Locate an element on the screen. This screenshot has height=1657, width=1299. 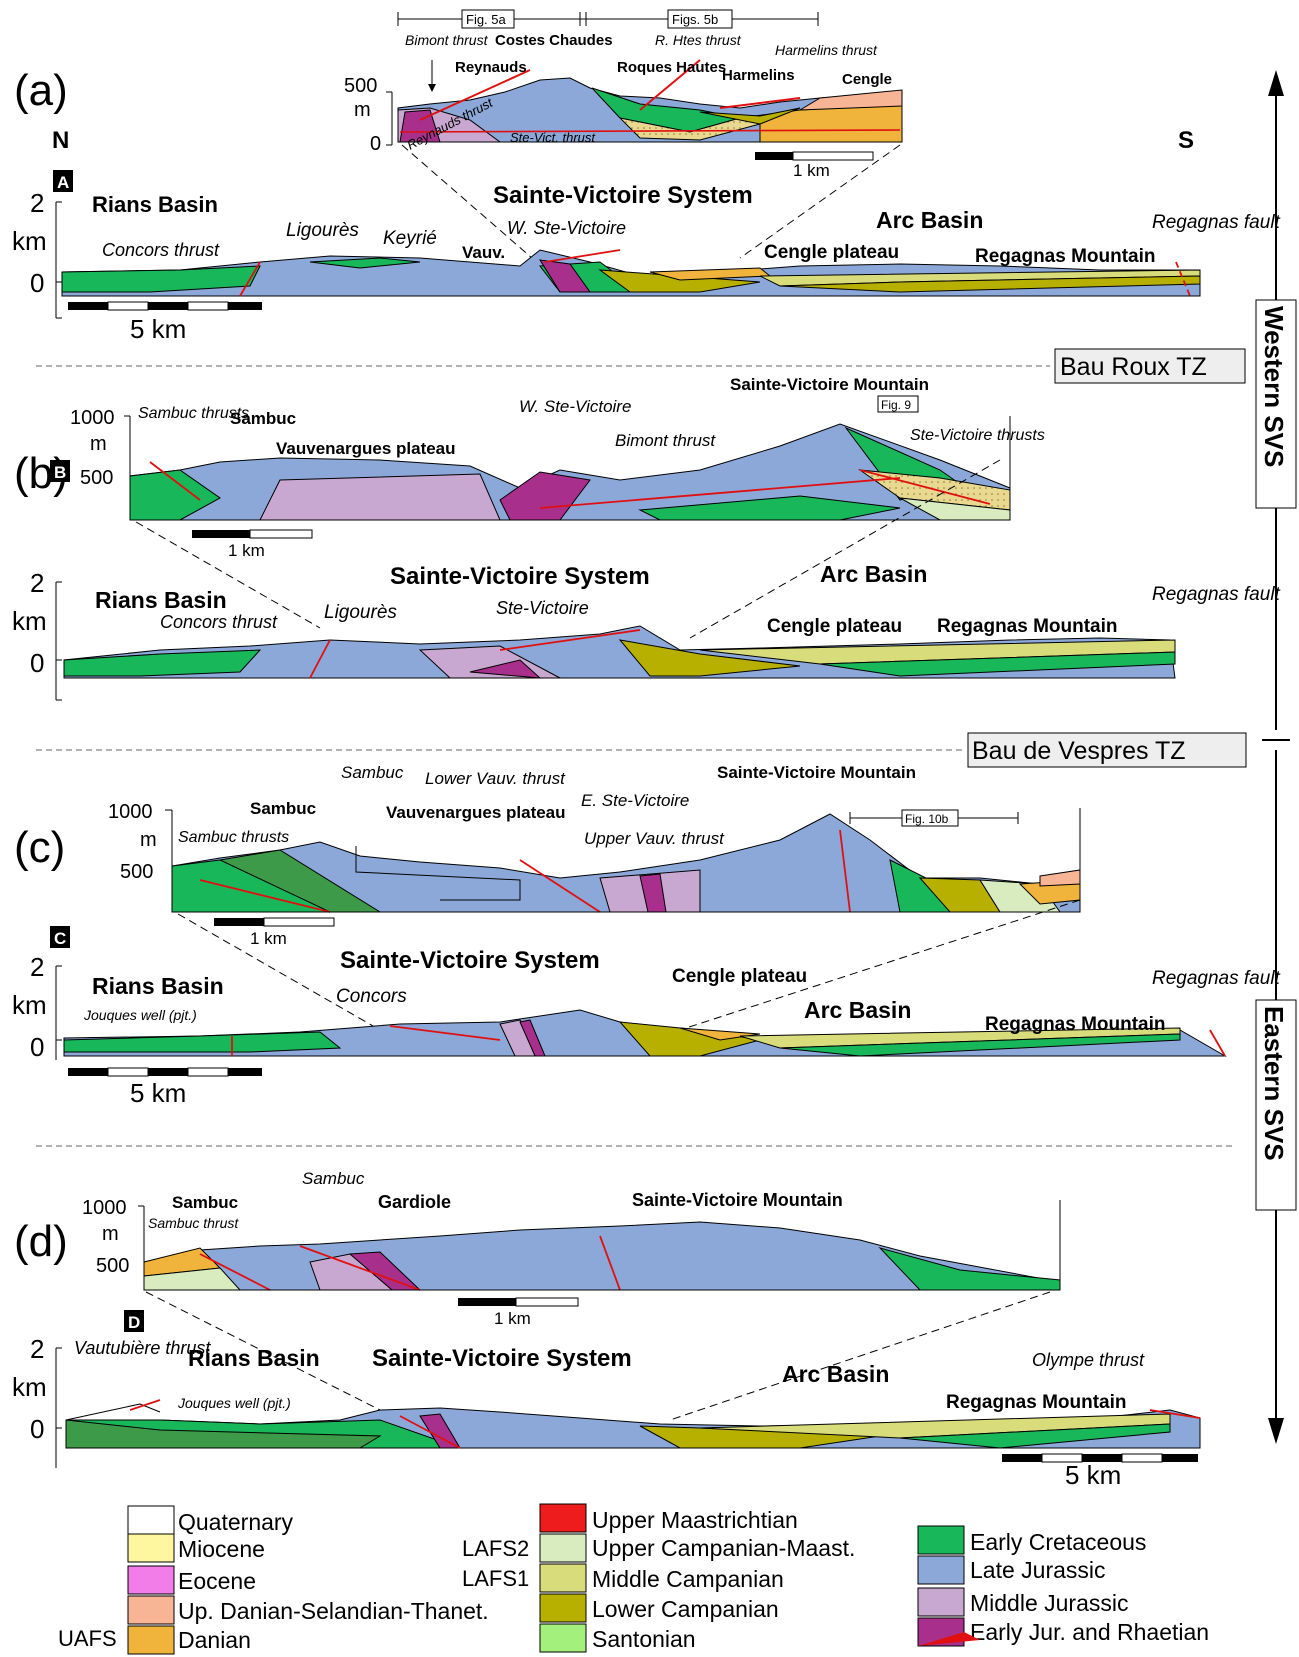
legend-label-danian: Danian is located at coordinates (214, 1640).